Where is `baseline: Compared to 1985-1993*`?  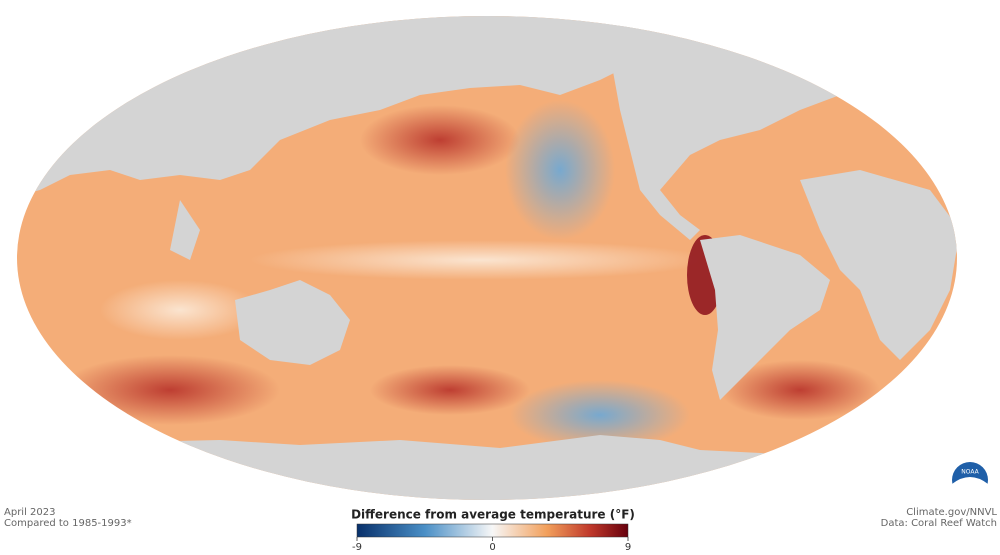 baseline: Compared to 1985-1993* is located at coordinates (68, 523).